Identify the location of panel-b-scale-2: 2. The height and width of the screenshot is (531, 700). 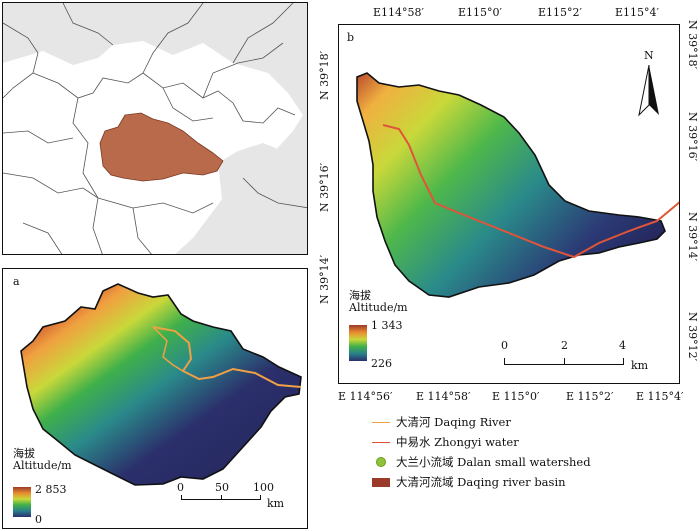
(564, 345).